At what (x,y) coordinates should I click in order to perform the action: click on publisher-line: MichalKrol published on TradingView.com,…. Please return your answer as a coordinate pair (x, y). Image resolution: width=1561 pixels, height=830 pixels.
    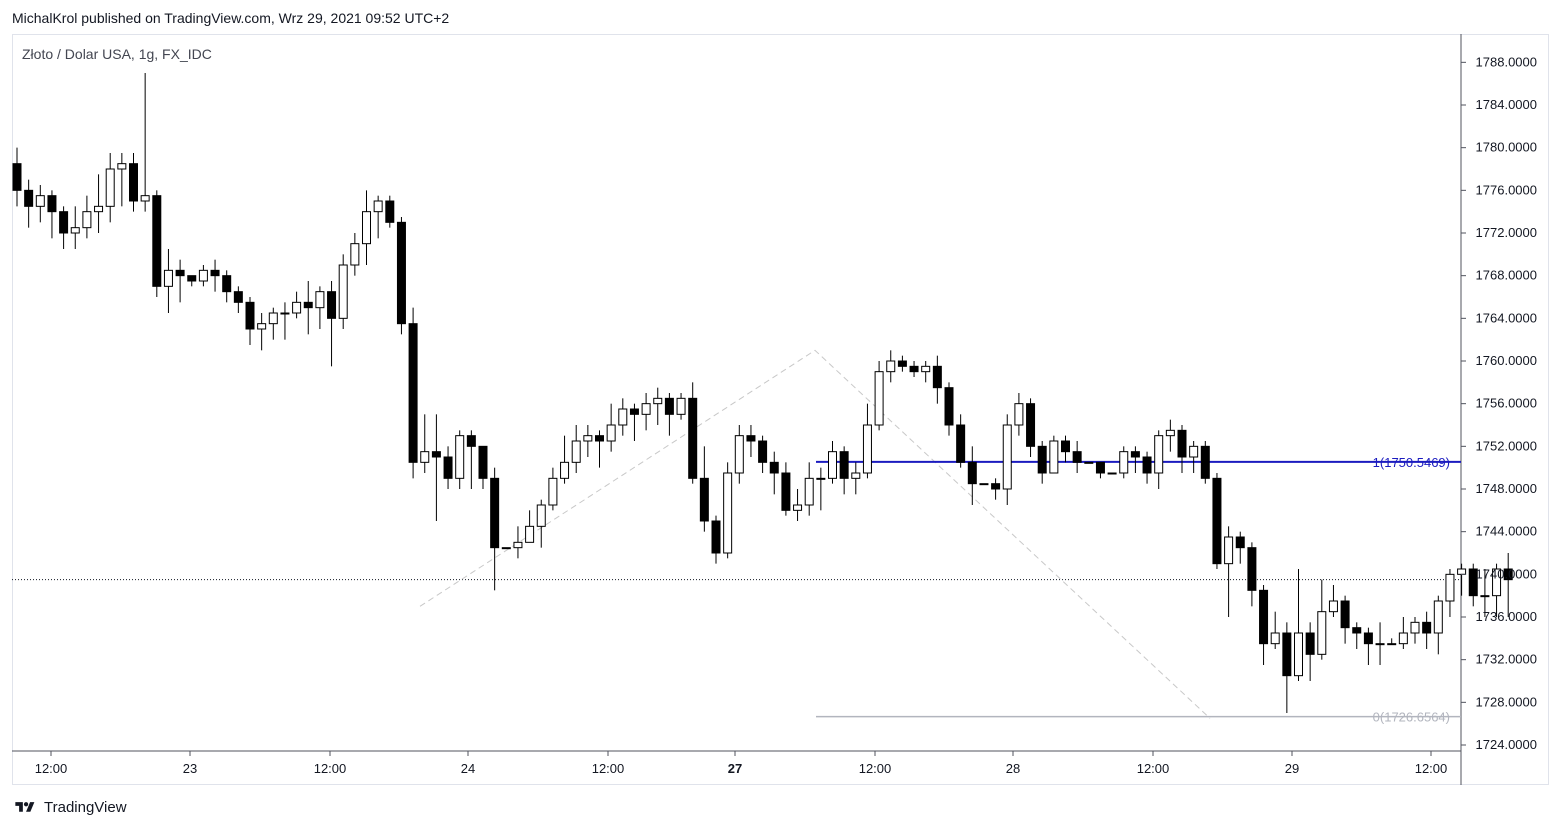
    Looking at the image, I should click on (231, 18).